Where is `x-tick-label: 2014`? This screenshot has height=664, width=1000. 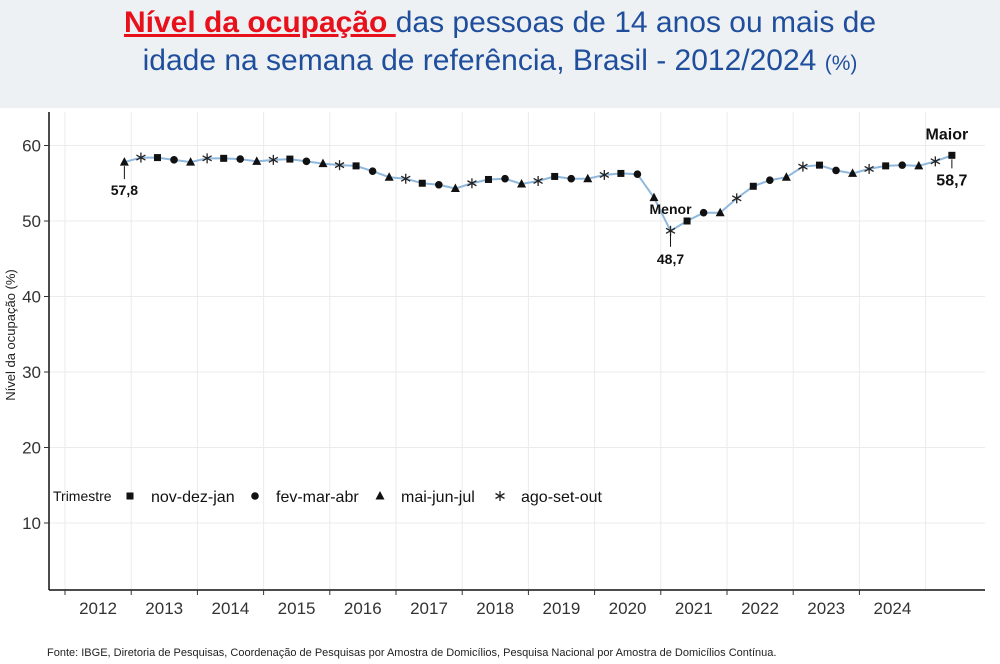 x-tick-label: 2014 is located at coordinates (230, 608).